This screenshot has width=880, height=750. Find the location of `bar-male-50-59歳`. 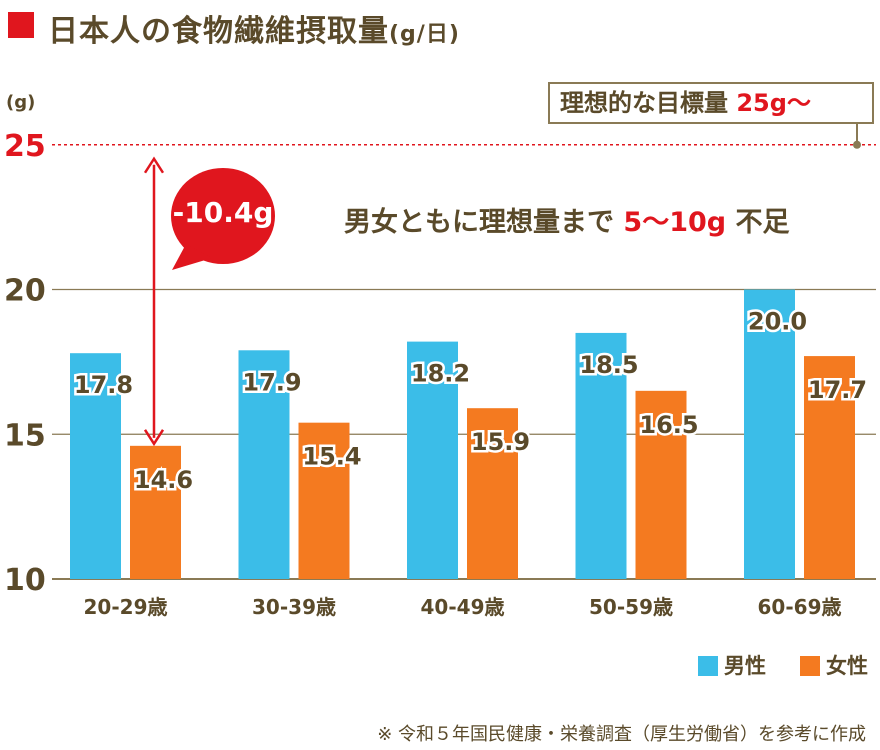

bar-male-50-59歳 is located at coordinates (601, 455).